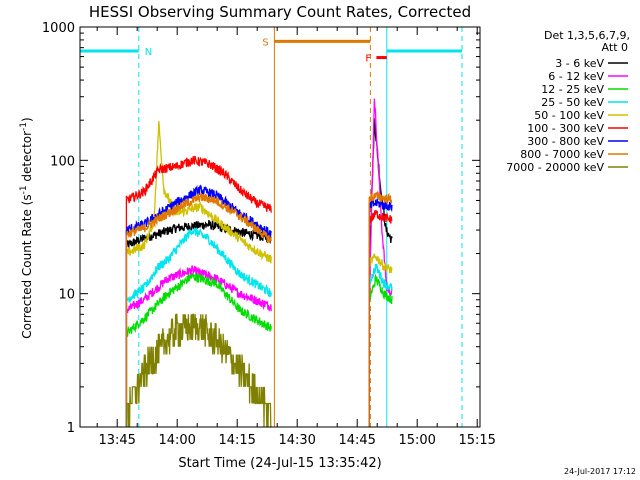 This screenshot has height=480, width=640. Describe the element at coordinates (265, 42) in the screenshot. I see `s-marker-label: S` at that location.